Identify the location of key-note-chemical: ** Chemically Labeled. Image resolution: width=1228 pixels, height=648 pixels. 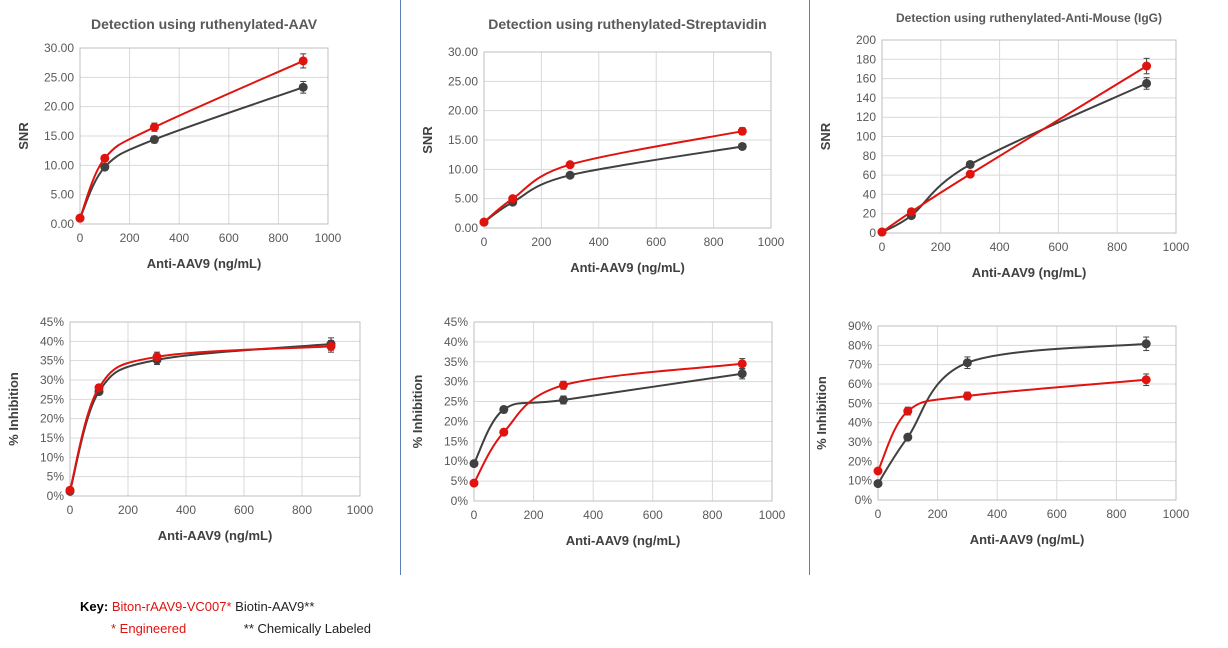
(307, 628).